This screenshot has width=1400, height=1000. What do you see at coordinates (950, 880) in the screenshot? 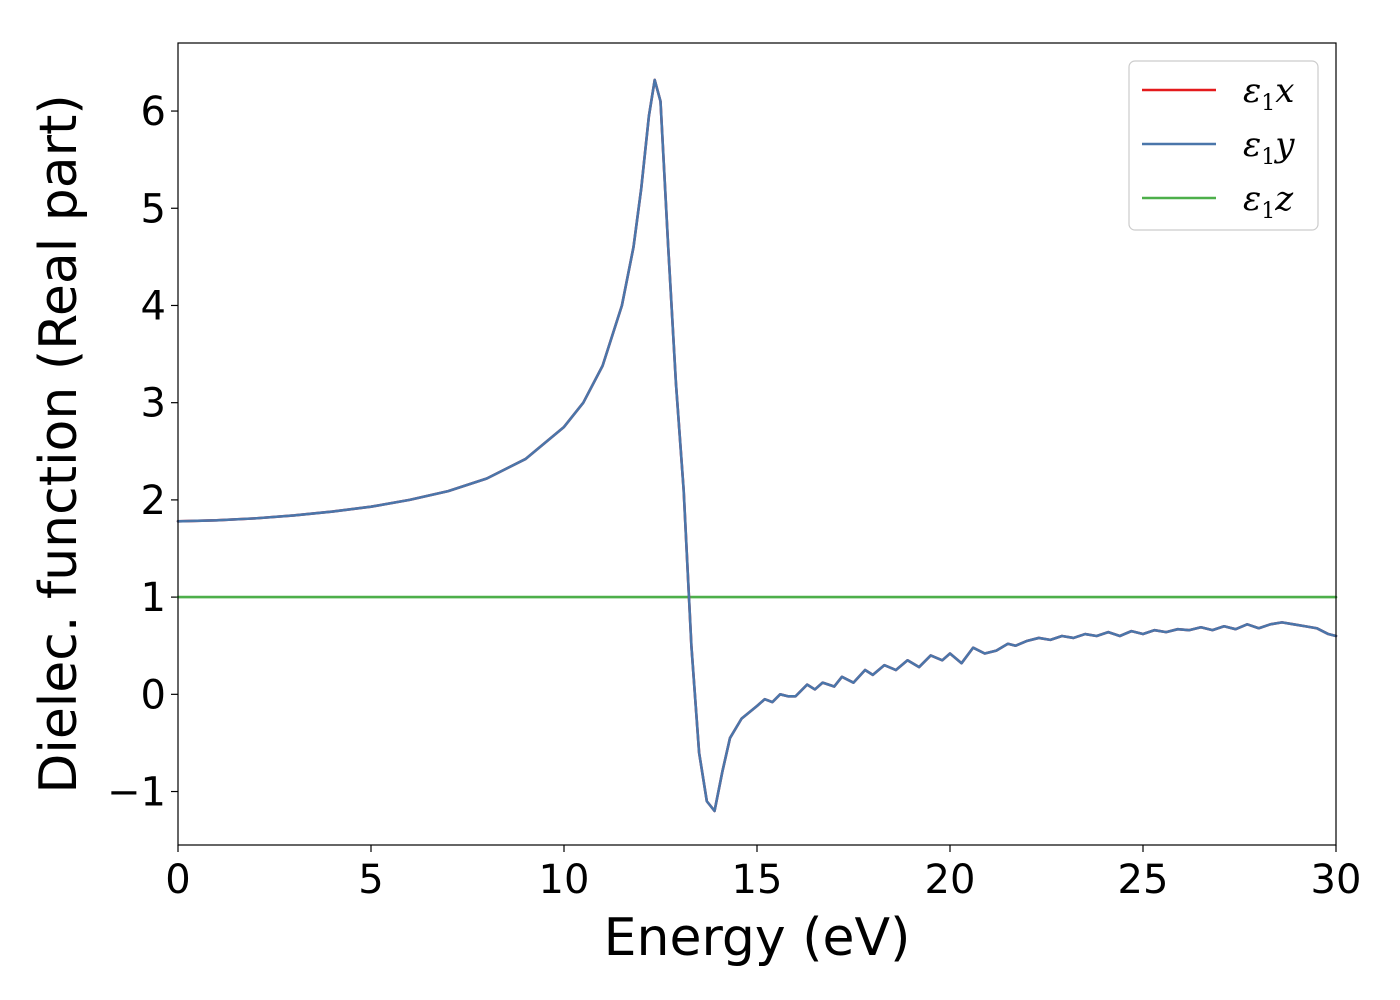
I see `x-tick-label: 20` at bounding box center [950, 880].